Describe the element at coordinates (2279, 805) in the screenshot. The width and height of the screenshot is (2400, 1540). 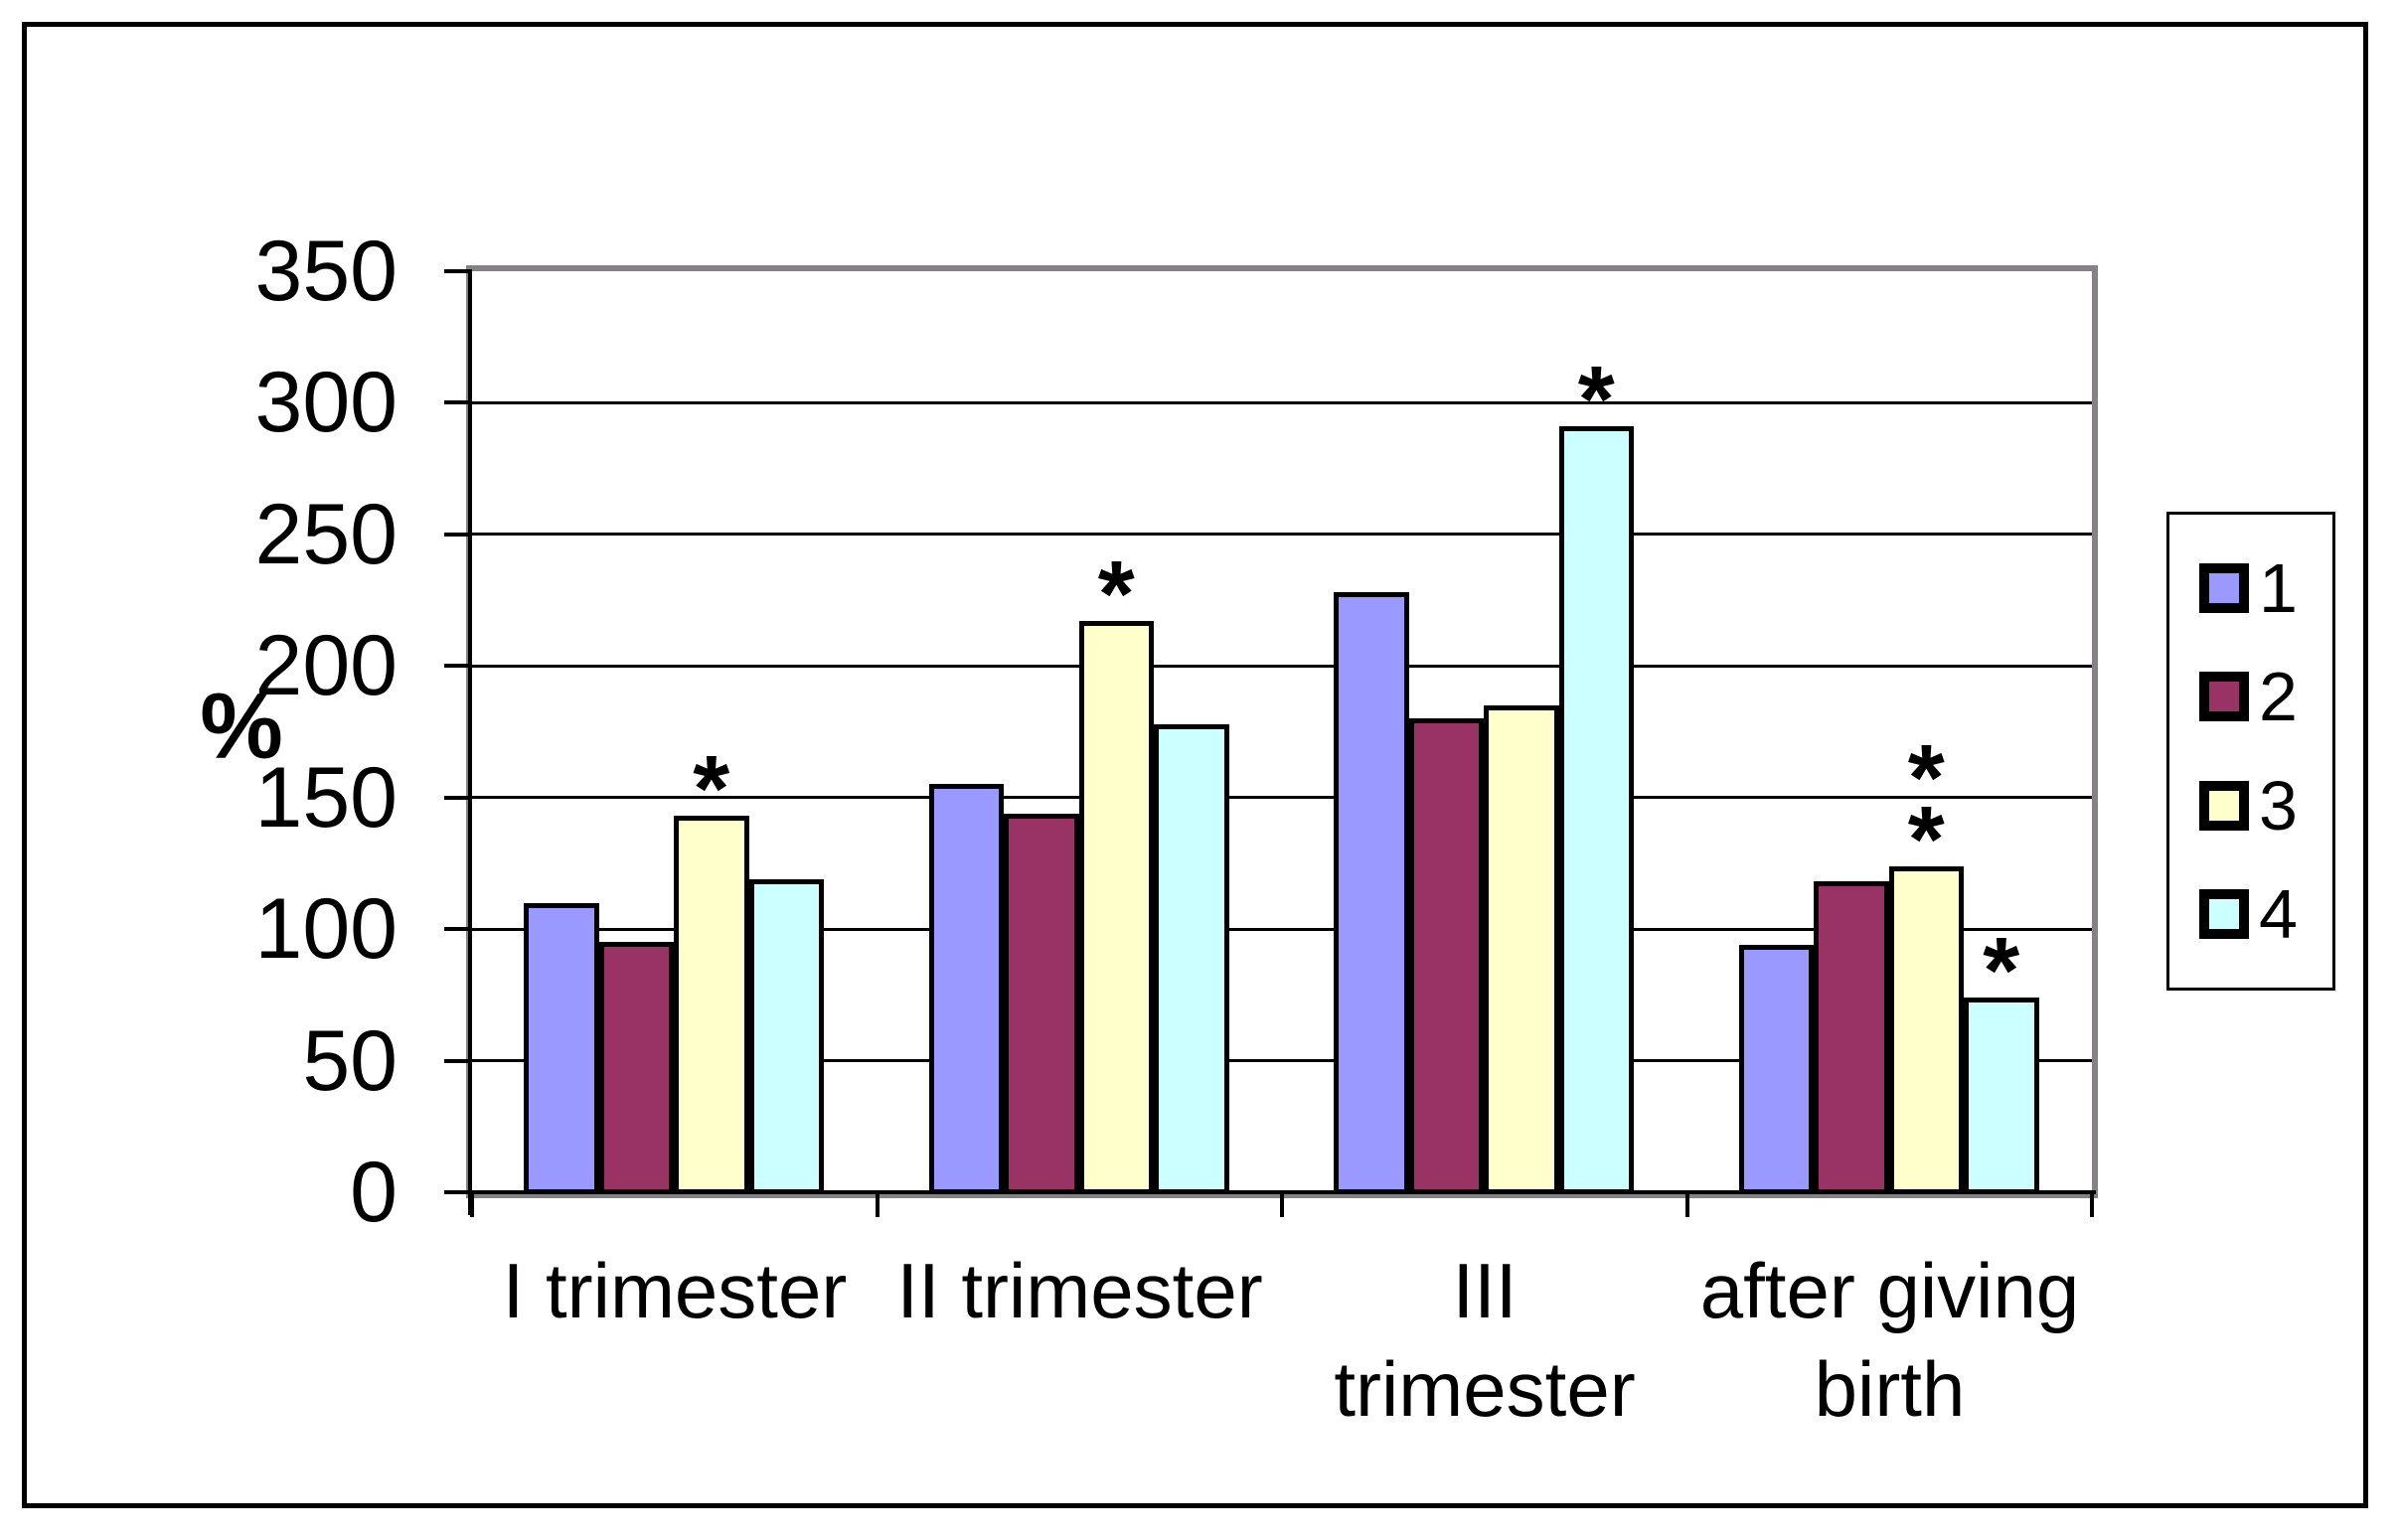
I see `legend-label: 3` at that location.